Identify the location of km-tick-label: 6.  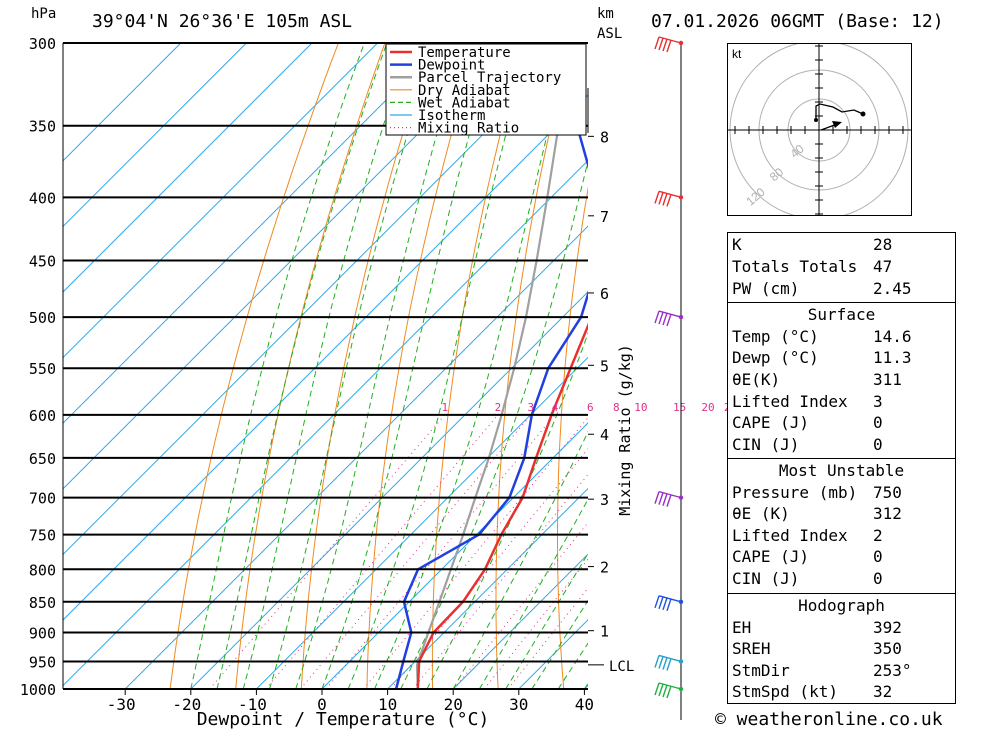
(604, 294).